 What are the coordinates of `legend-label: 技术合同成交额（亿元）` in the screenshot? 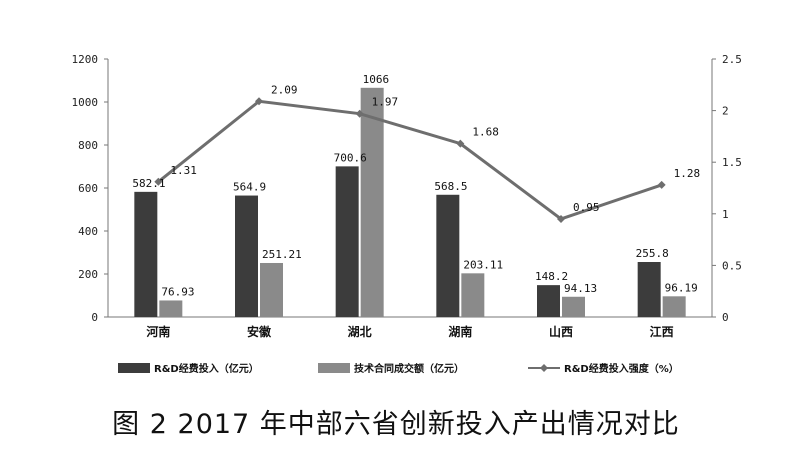 It's located at (409, 368).